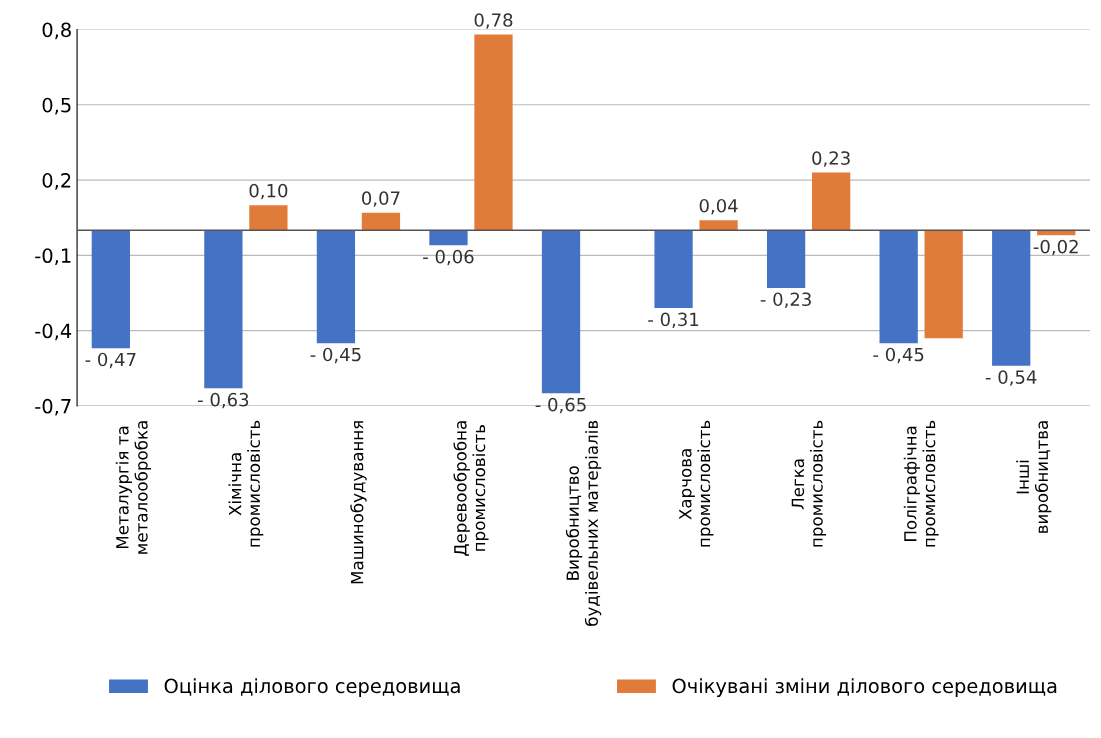  I want to click on x-tick-label: Харчова промисловість, so click(696, 483).